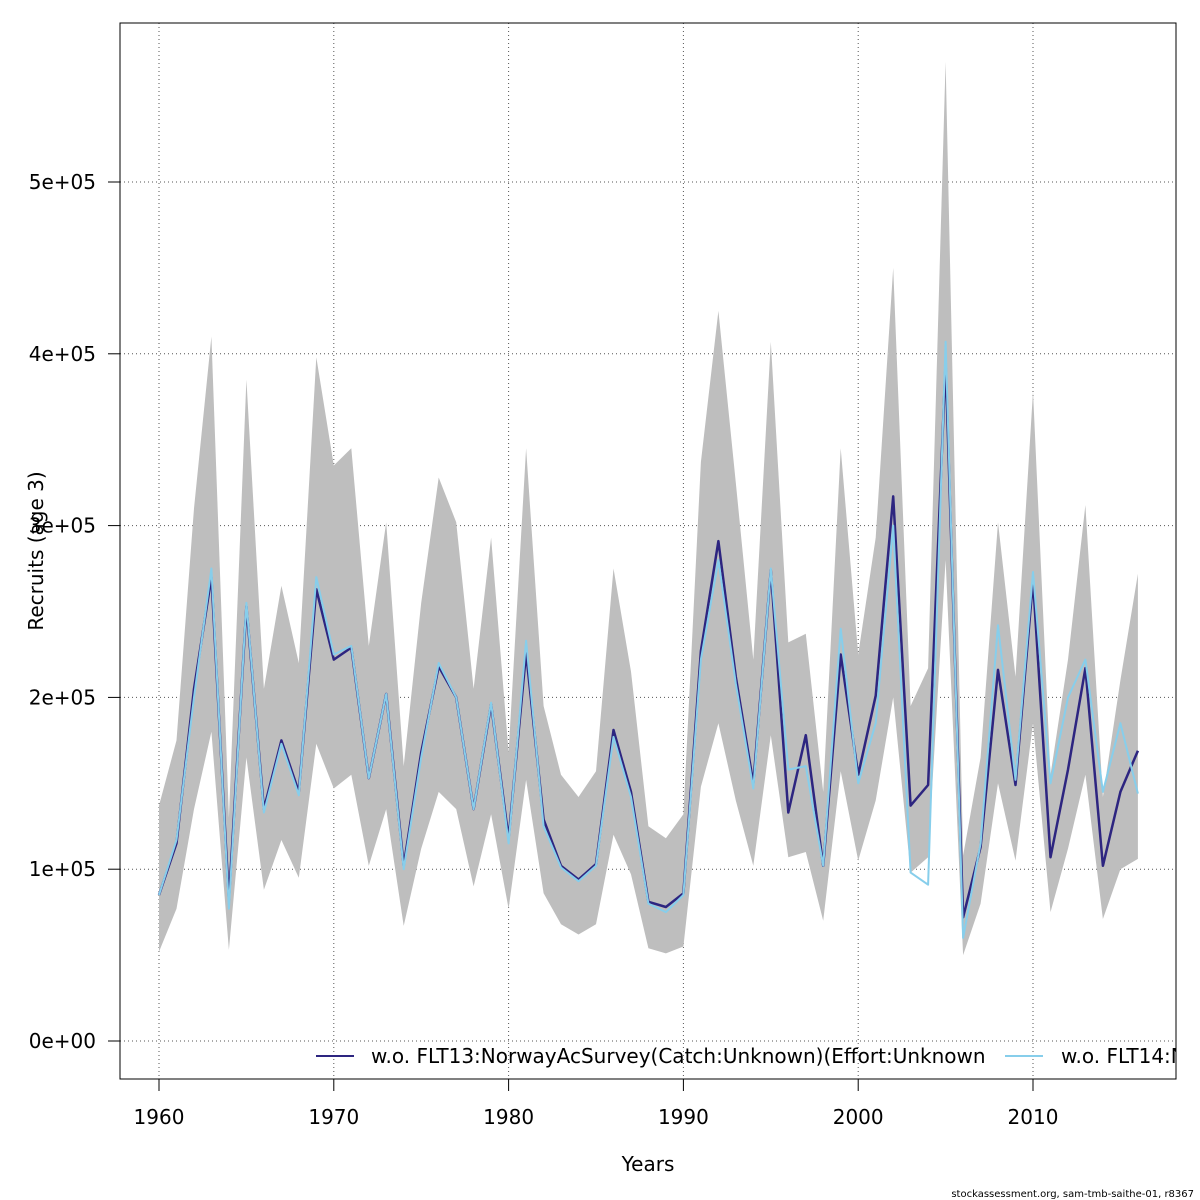 The image size is (1200, 1200). Describe the element at coordinates (596, 1103) in the screenshot. I see `x-axis: 1960 1970 1980 1990 2000 2010` at that location.